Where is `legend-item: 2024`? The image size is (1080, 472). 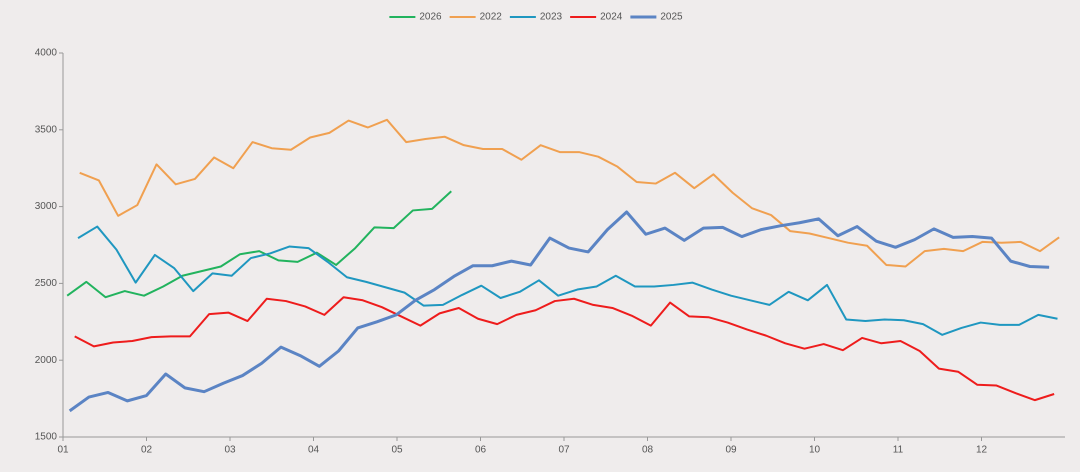
legend-item: 2024 is located at coordinates (596, 17).